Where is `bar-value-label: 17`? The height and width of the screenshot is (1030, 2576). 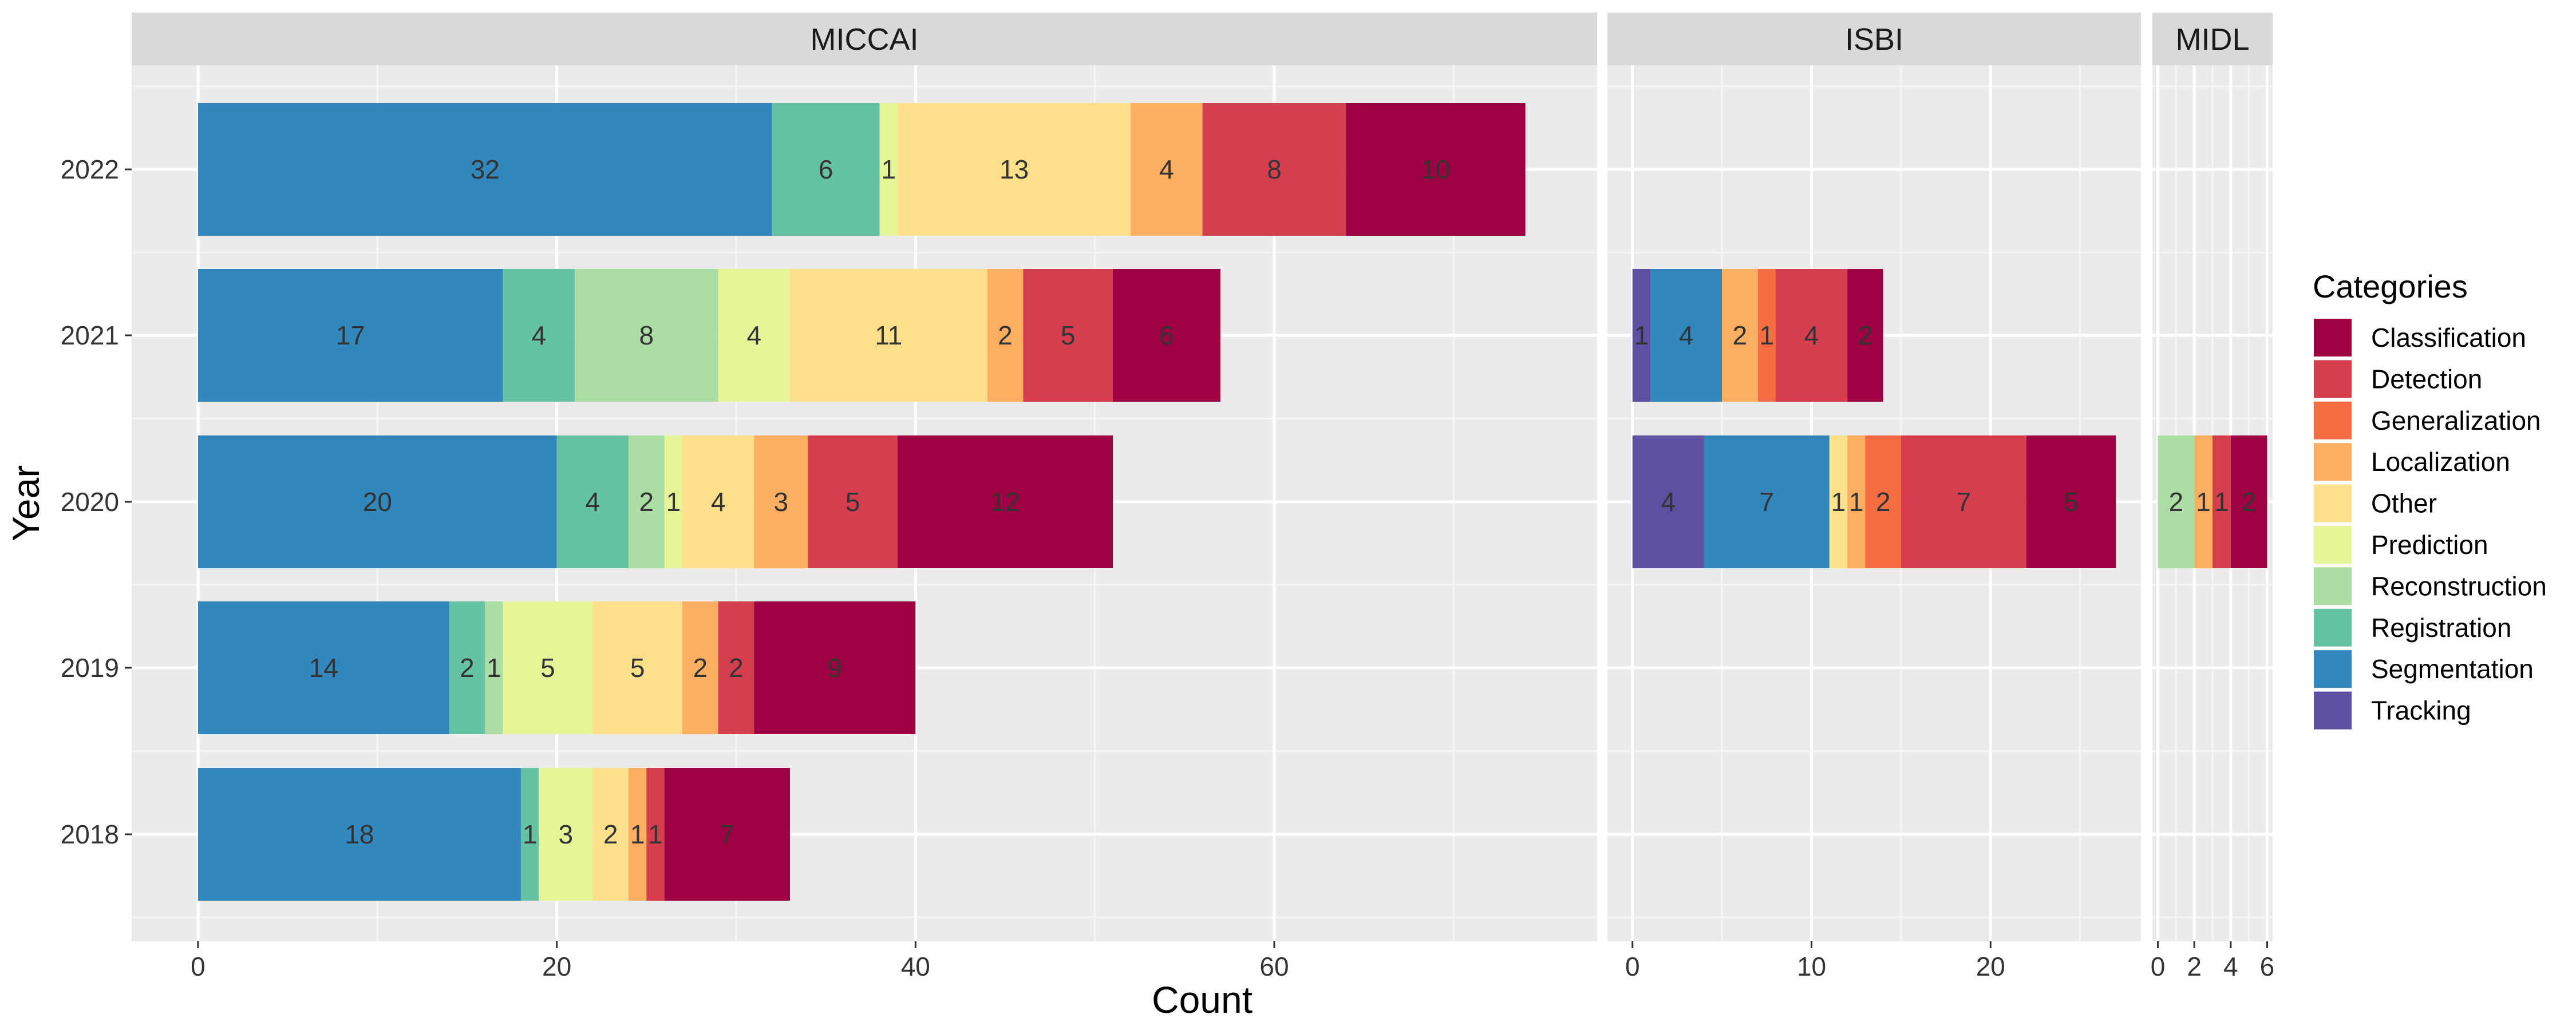
bar-value-label: 17 is located at coordinates (350, 335).